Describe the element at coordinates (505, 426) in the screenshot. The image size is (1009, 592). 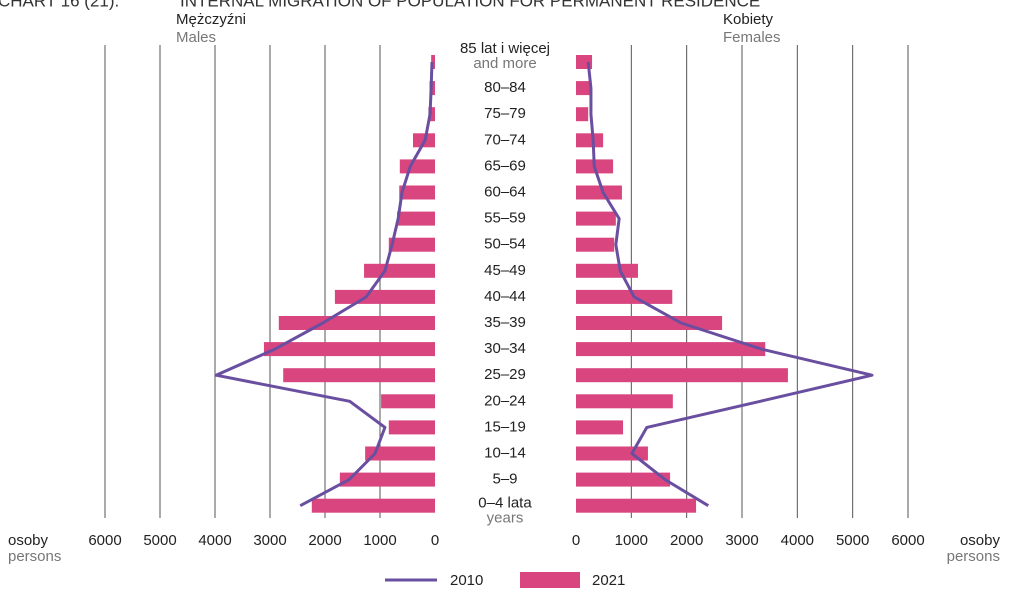
I see `category-label: 15–19` at that location.